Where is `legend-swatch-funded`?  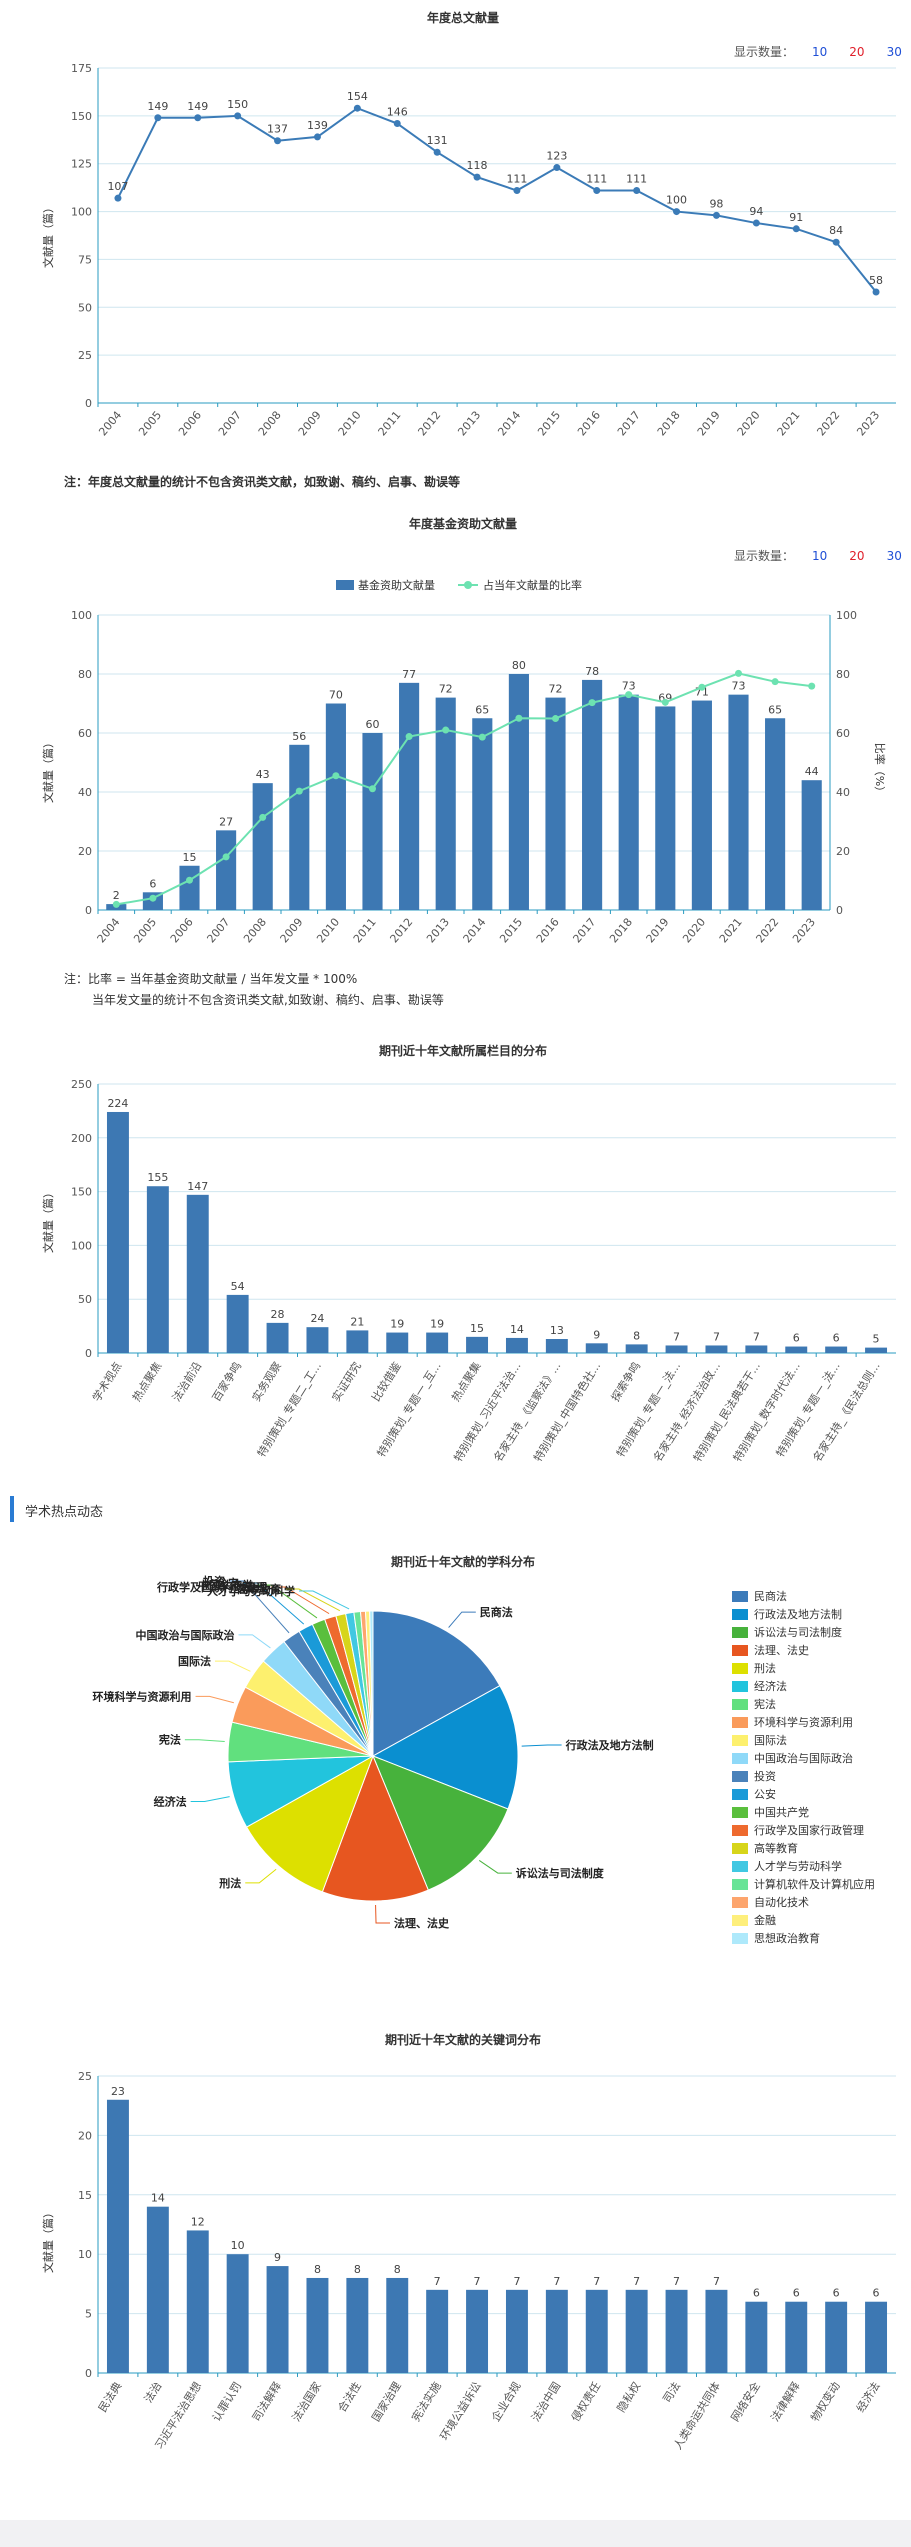
legend-swatch-funded is located at coordinates (345, 585).